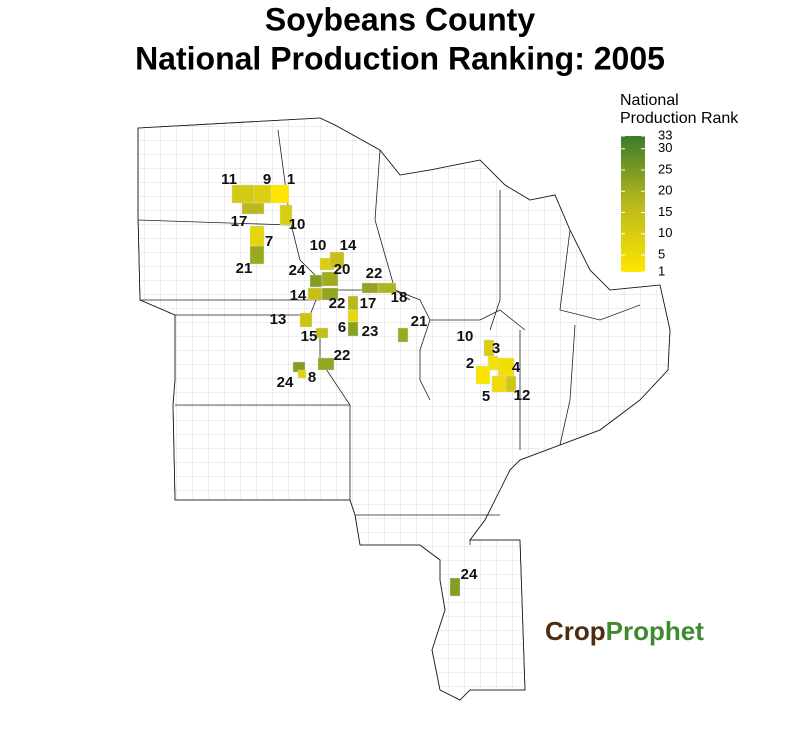 Image resolution: width=800 pixels, height=732 pixels. What do you see at coordinates (679, 118) in the screenshot?
I see `legend-title: Production Rank` at bounding box center [679, 118].